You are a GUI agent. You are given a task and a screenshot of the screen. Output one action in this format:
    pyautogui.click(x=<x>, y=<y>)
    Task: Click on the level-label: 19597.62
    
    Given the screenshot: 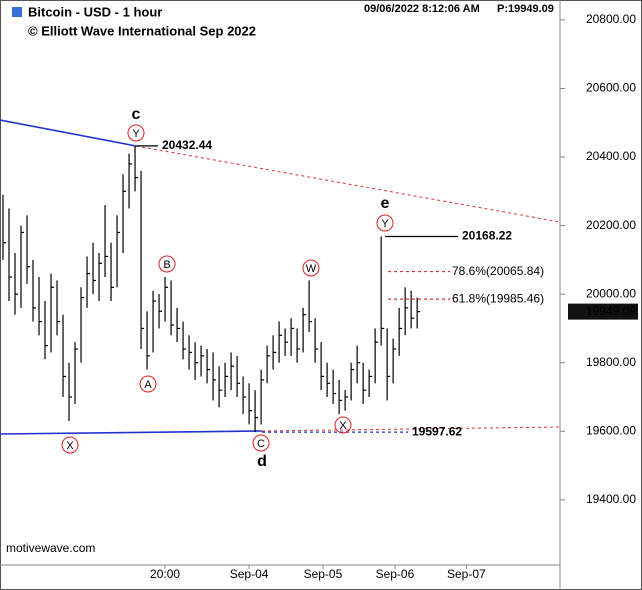 What is the action you would take?
    pyautogui.click(x=437, y=431)
    